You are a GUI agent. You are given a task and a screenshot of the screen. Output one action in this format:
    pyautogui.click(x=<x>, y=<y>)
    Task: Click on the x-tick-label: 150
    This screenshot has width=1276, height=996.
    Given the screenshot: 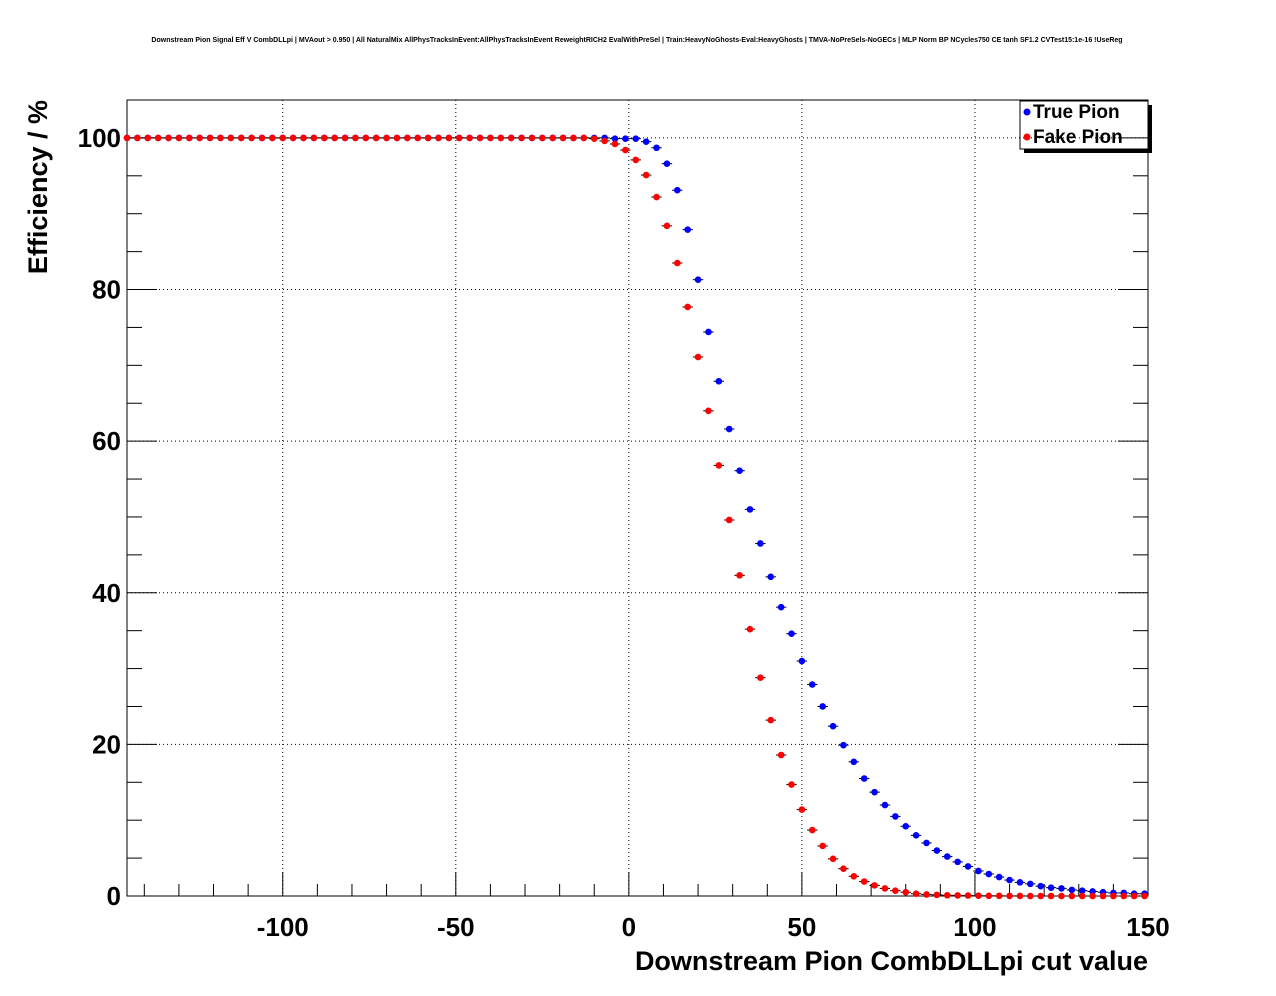 What is the action you would take?
    pyautogui.click(x=1147, y=927)
    